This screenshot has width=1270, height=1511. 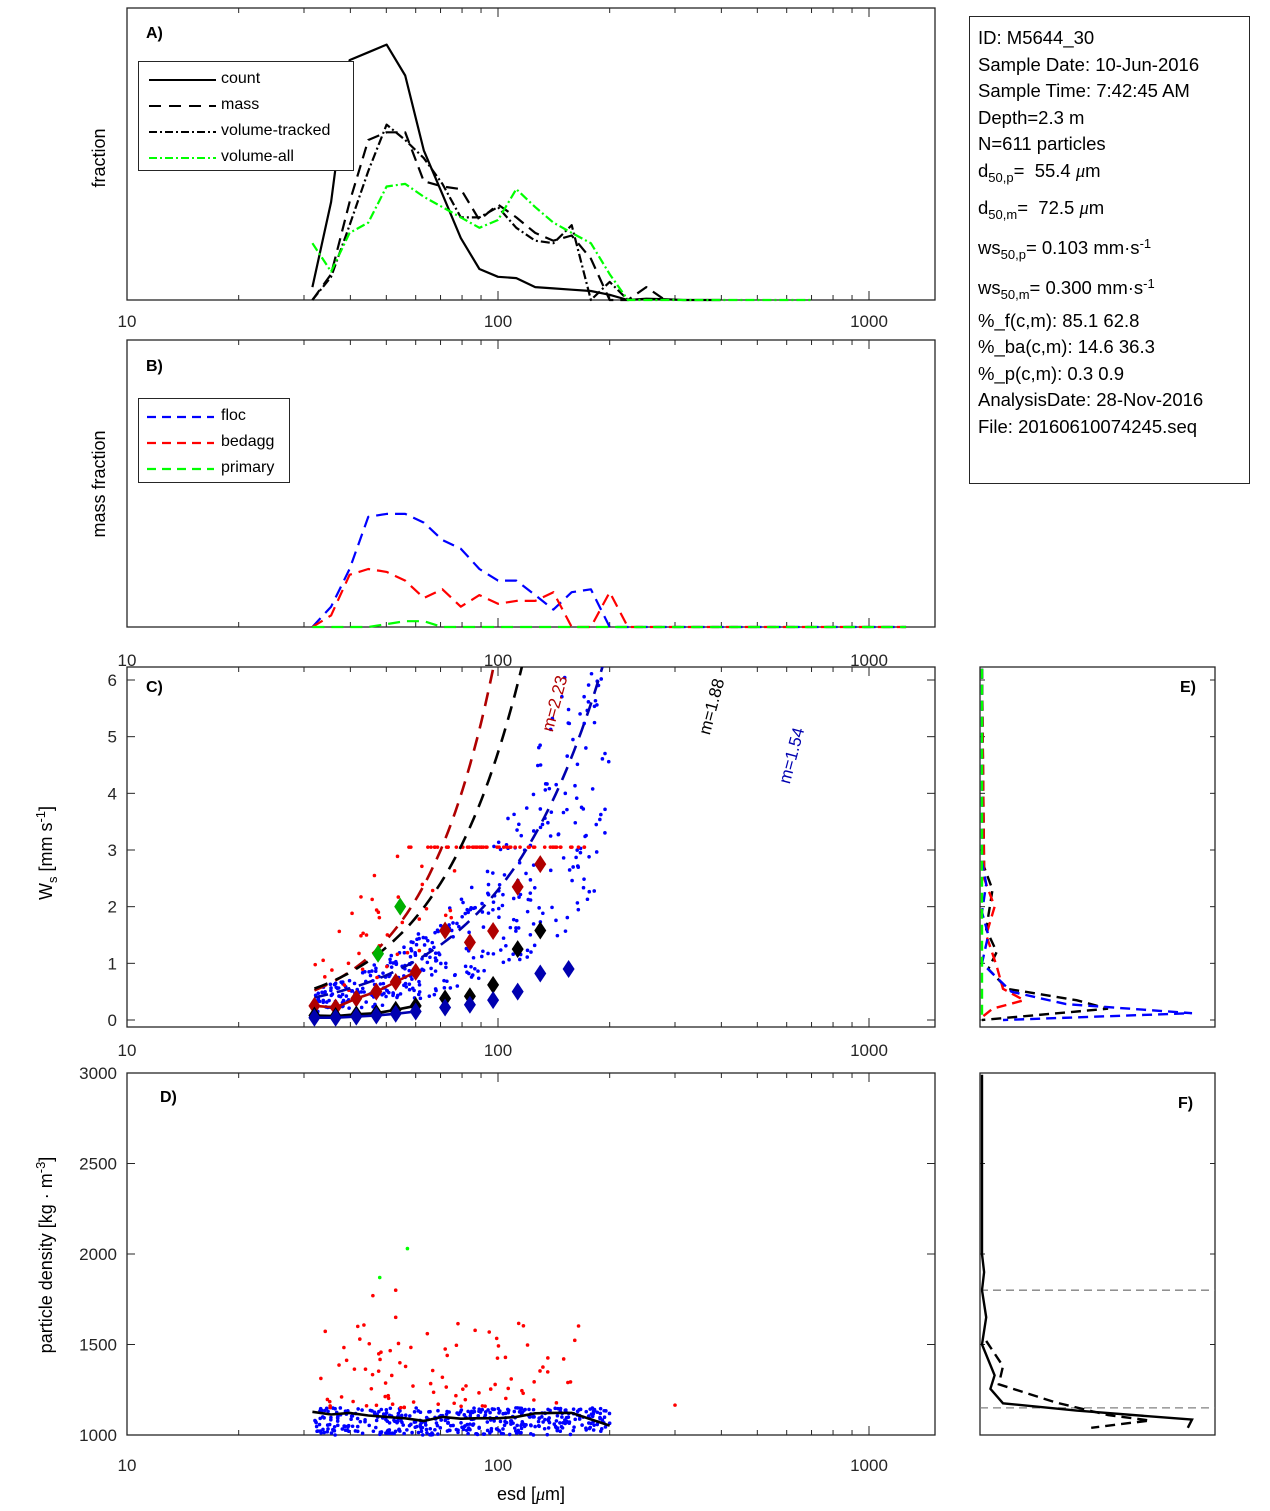 What do you see at coordinates (1088, 426) in the screenshot?
I see `info-file: File: 20160610074245.seq` at bounding box center [1088, 426].